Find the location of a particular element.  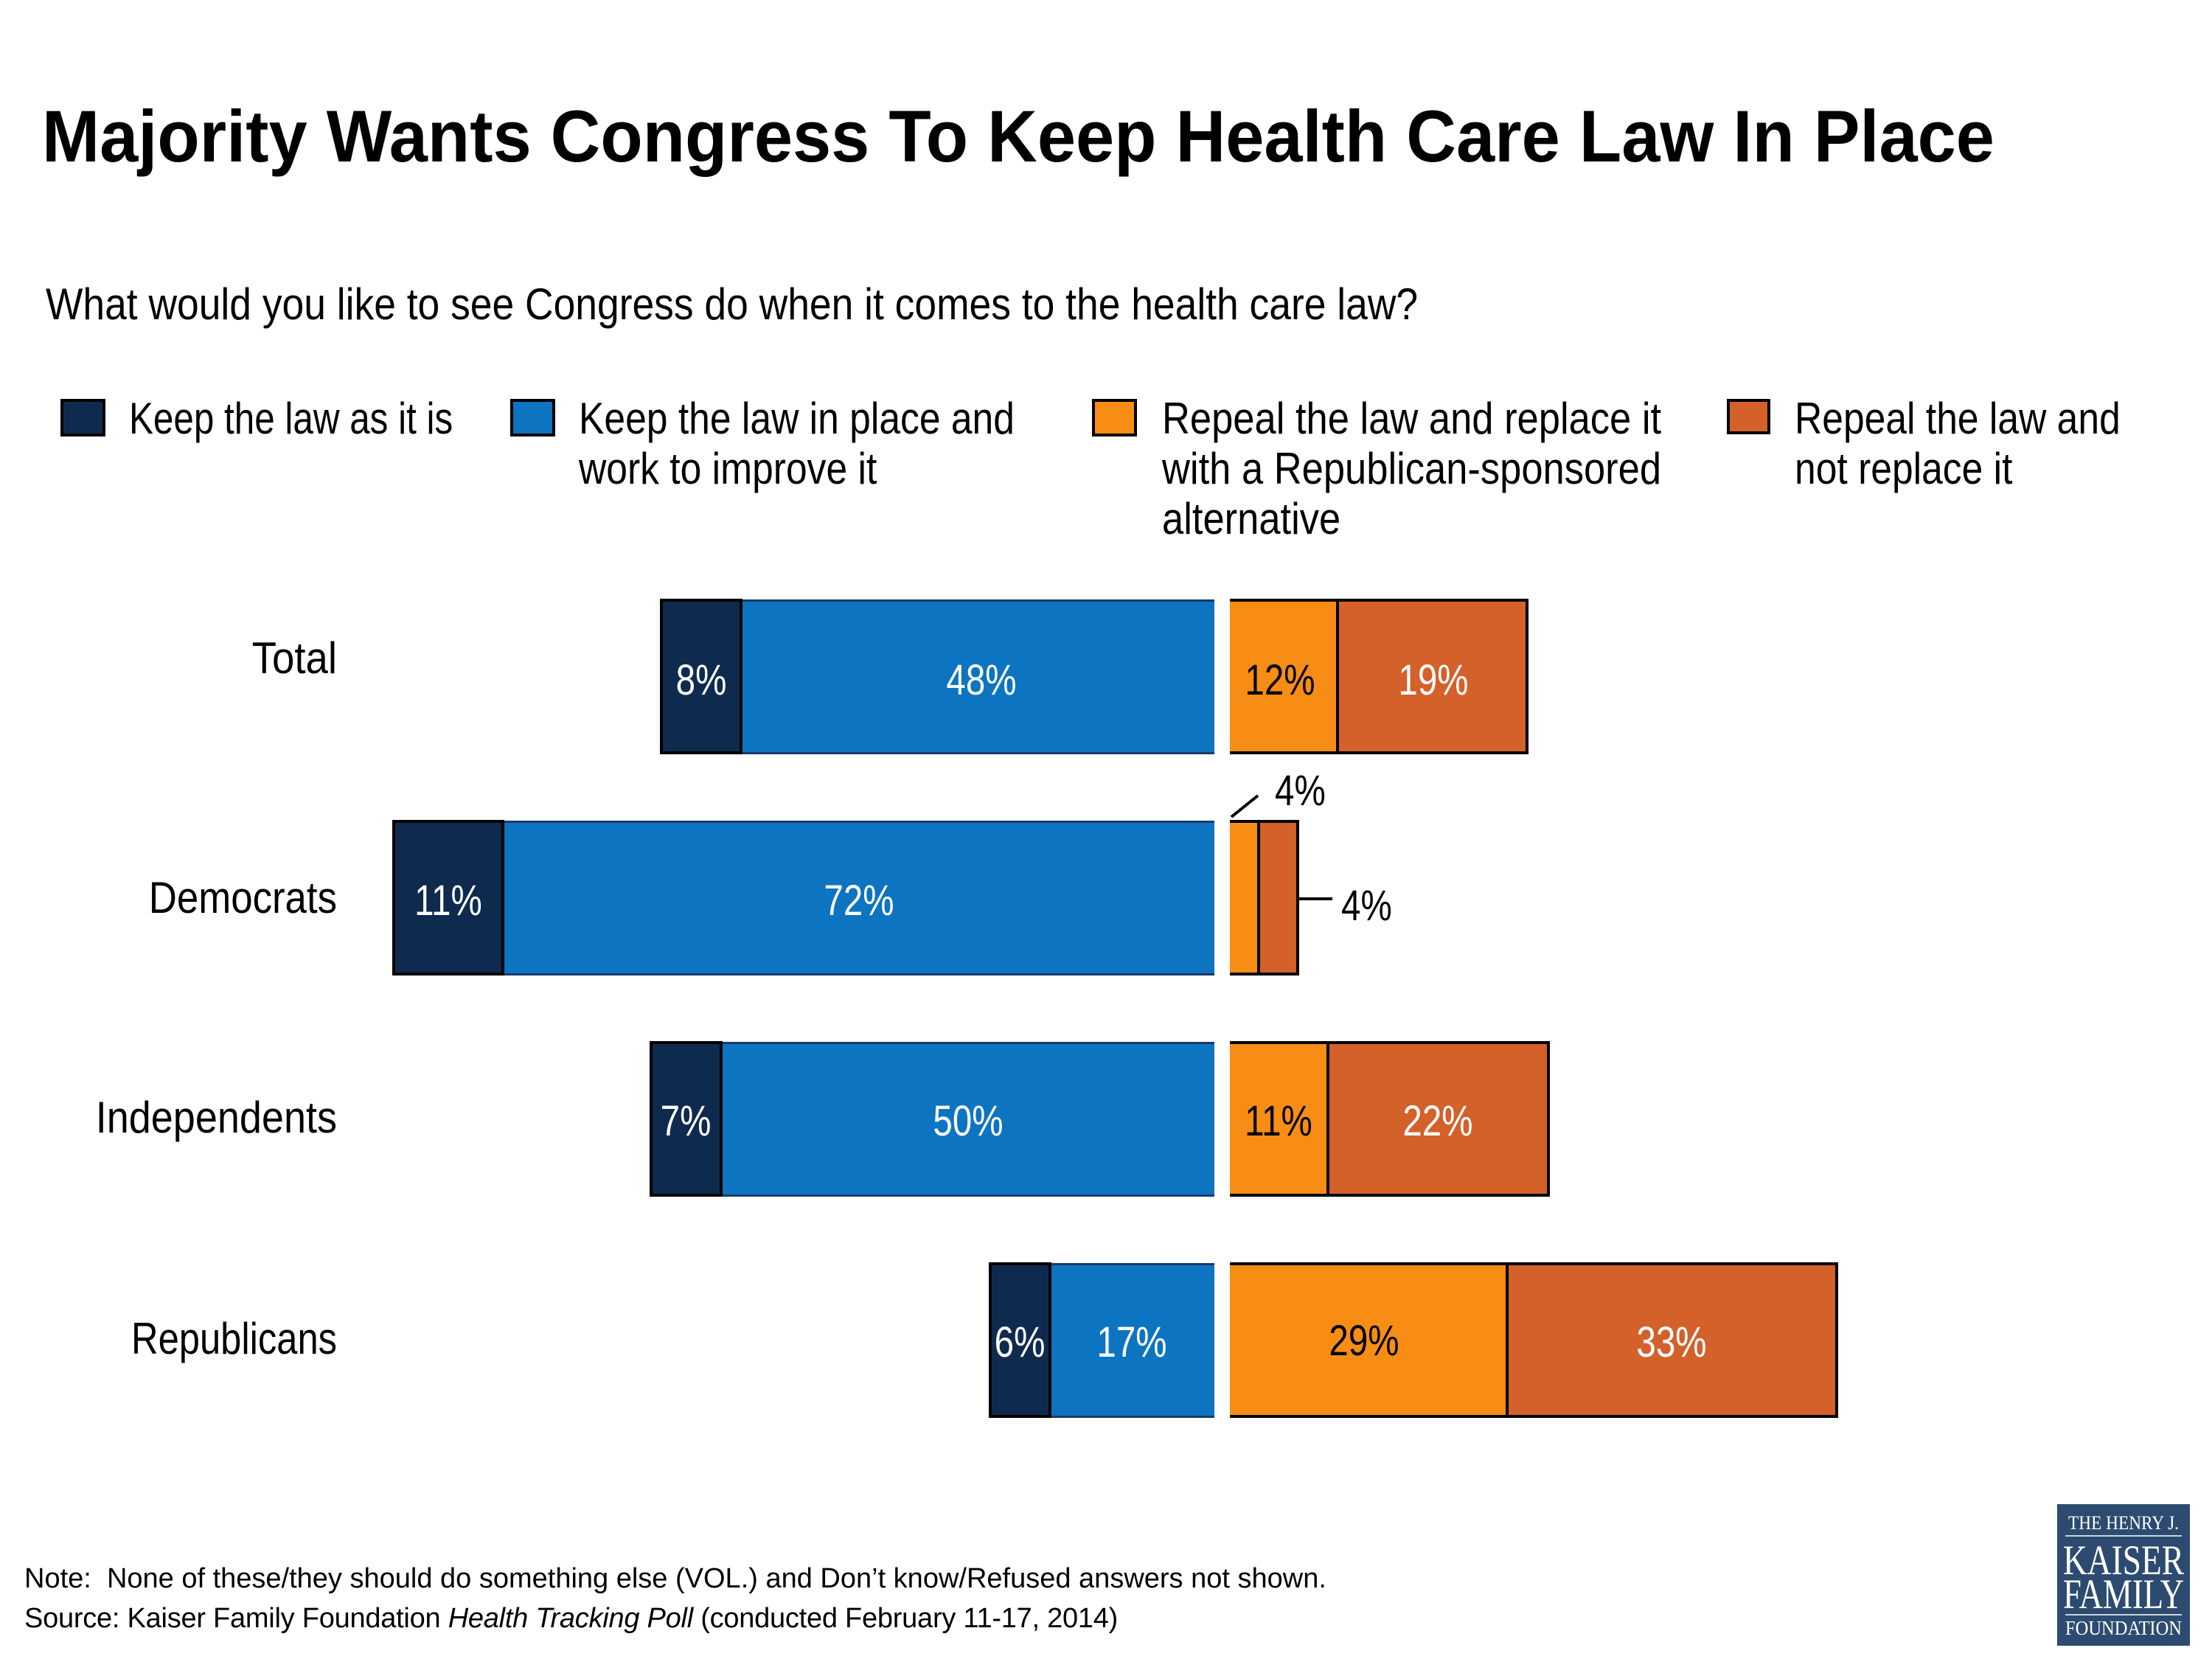

svg-text: FOUNDATION is located at coordinates (2123, 1628).